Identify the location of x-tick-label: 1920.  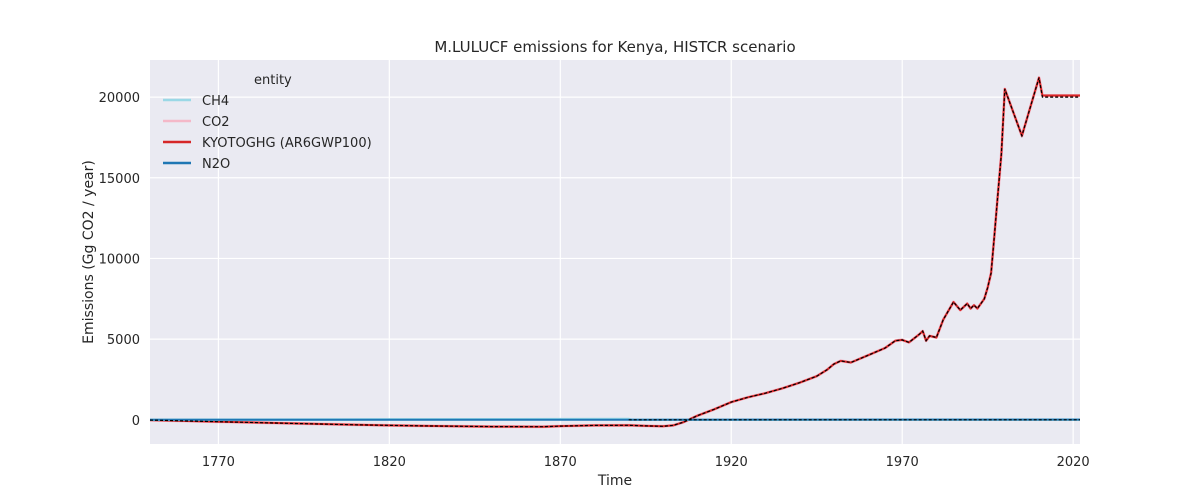
(731, 462).